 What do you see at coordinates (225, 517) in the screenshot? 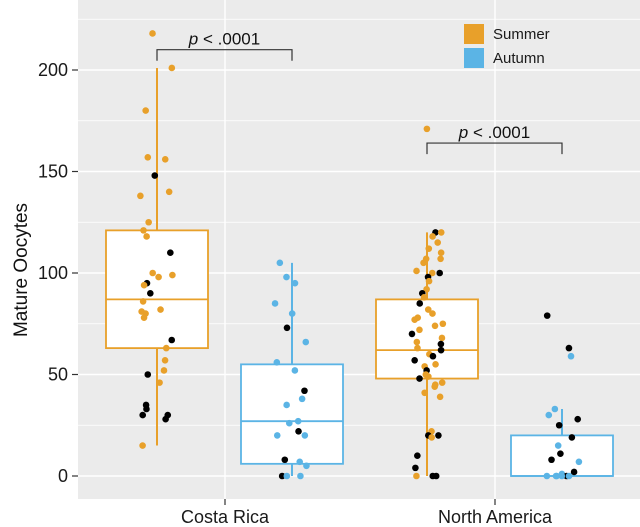
I see `x-tick-label-0: Costa Rica` at bounding box center [225, 517].